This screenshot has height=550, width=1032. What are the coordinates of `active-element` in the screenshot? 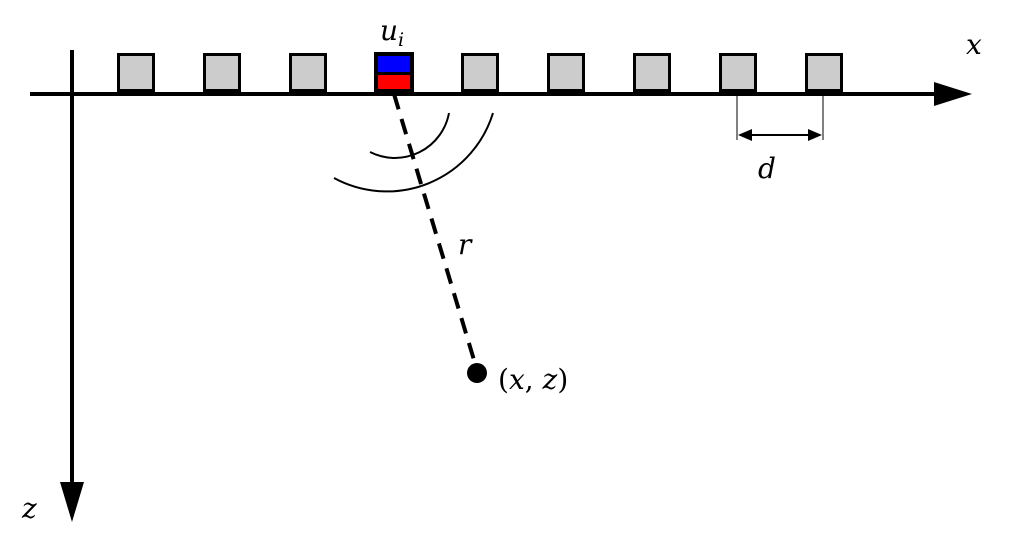 It's located at (394, 72).